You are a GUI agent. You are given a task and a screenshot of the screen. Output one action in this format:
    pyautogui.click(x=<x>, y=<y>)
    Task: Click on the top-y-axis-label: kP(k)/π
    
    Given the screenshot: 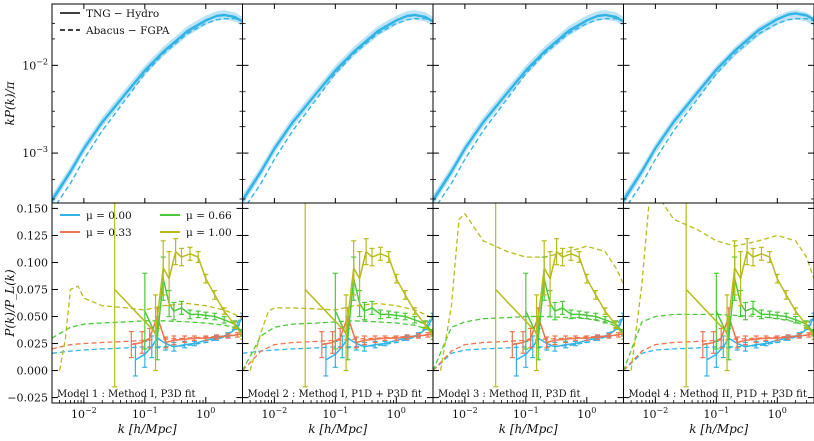 What is the action you would take?
    pyautogui.click(x=10, y=102)
    